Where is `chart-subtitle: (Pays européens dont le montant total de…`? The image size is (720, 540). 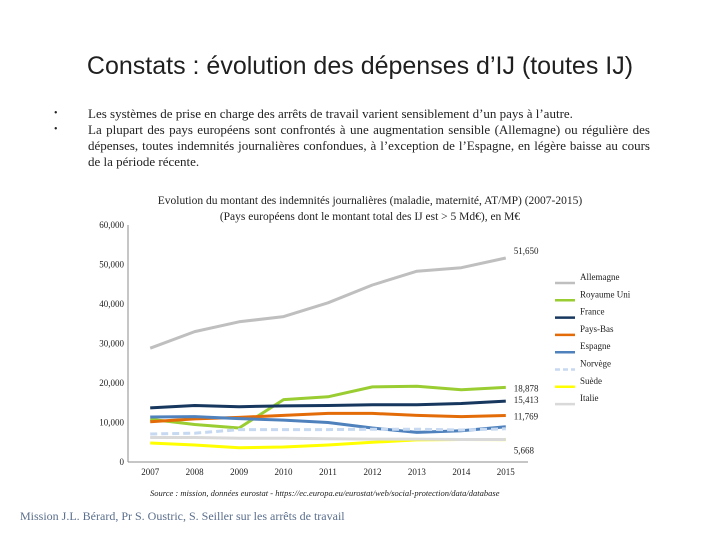
chart-subtitle: (Pays européens dont le montant total de… is located at coordinates (370, 217).